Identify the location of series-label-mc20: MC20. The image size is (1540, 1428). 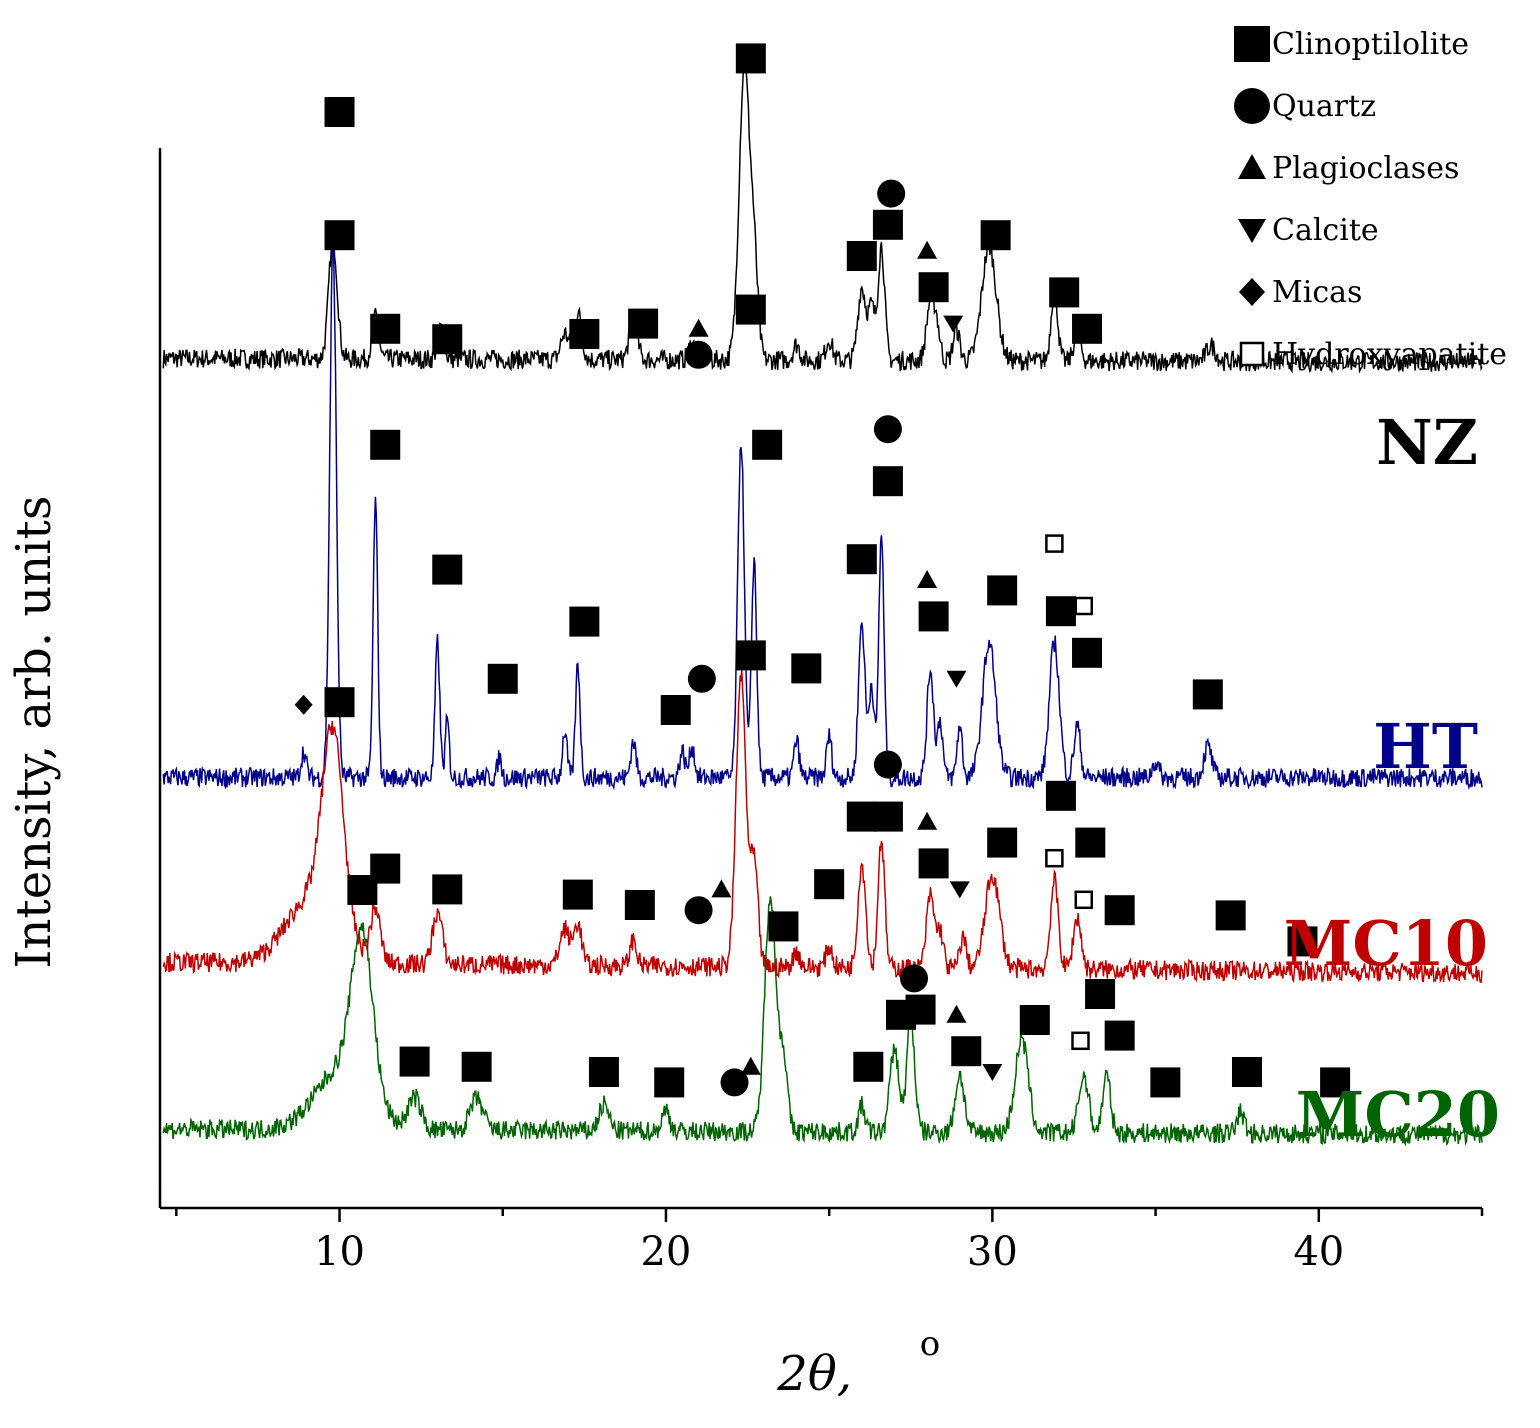
(1398, 1114).